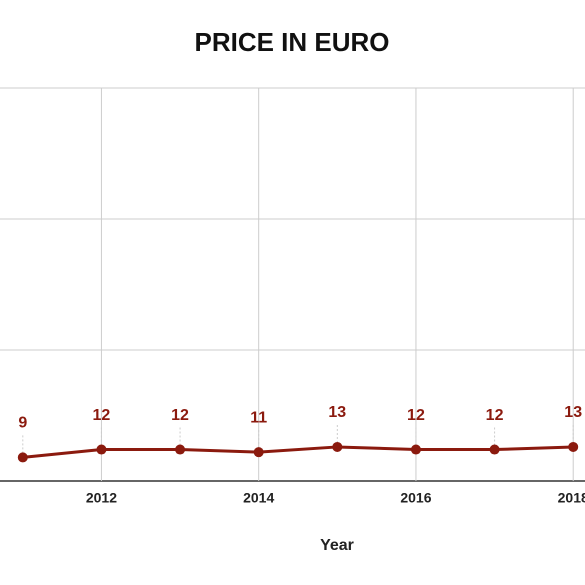  Describe the element at coordinates (22, 423) in the screenshot. I see `data-label: 9` at that location.